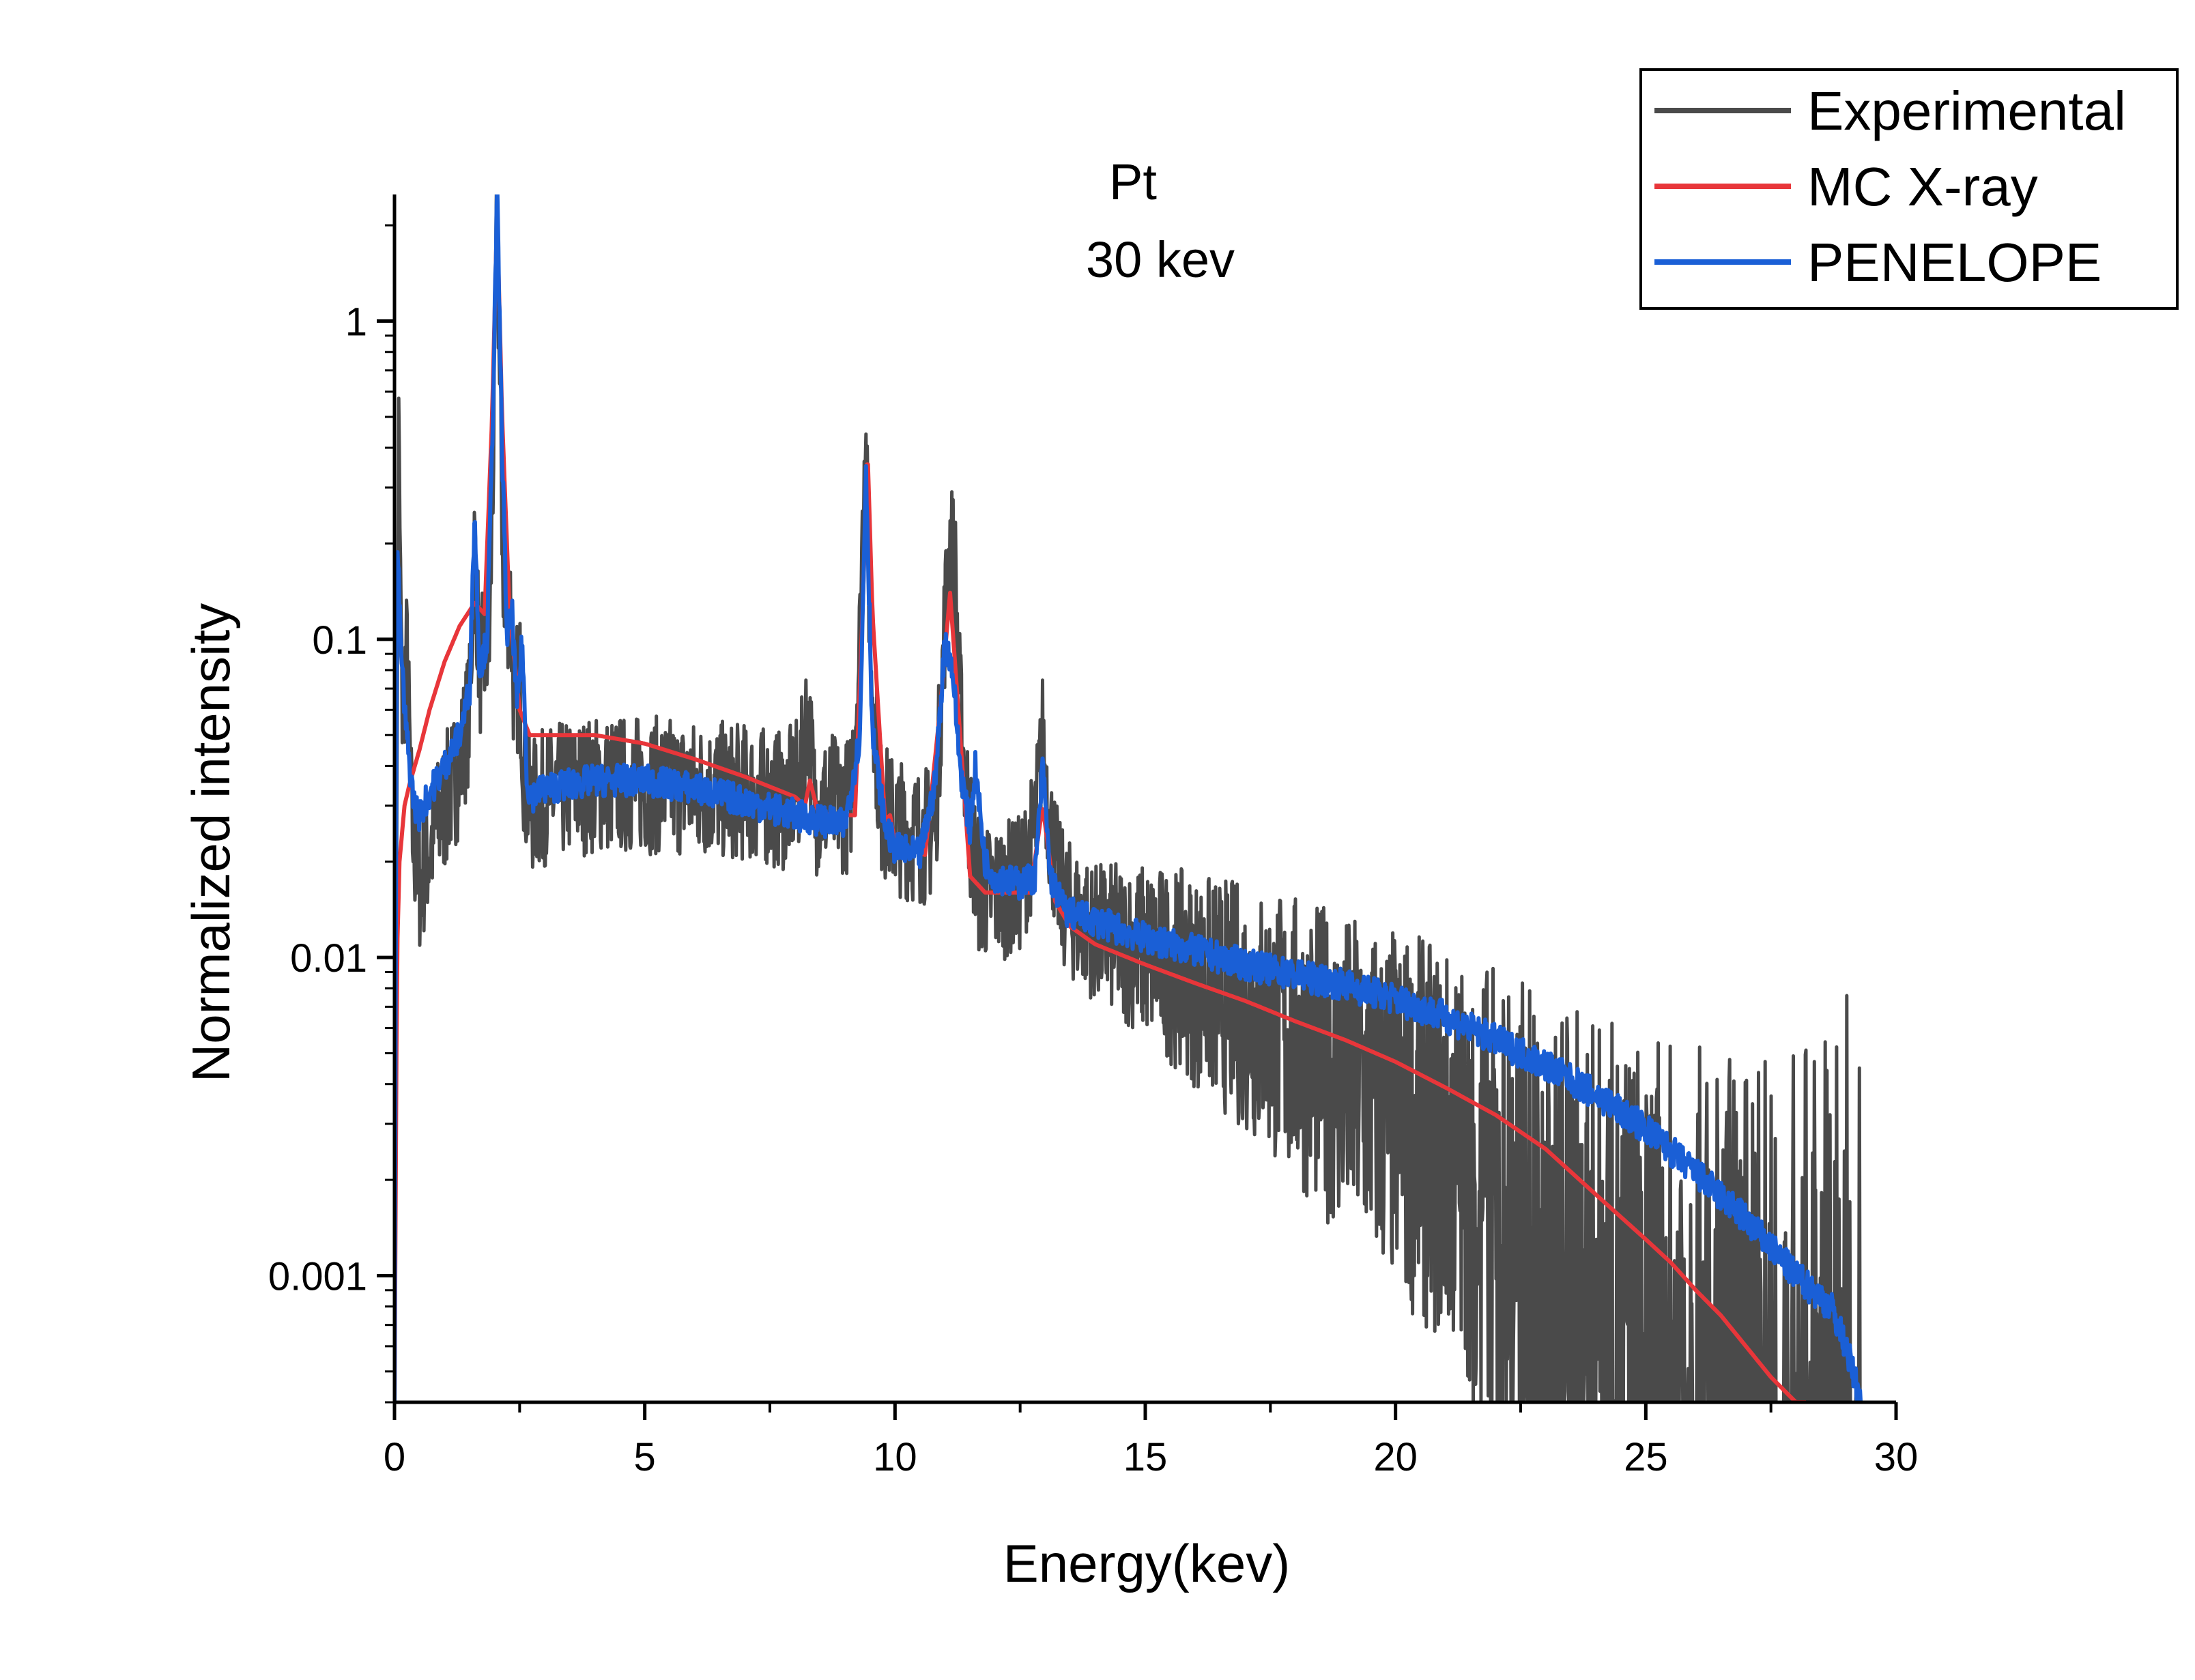 Image resolution: width=2195 pixels, height=1680 pixels. Describe the element at coordinates (645, 1457) in the screenshot. I see `x-tick-label: 5` at that location.